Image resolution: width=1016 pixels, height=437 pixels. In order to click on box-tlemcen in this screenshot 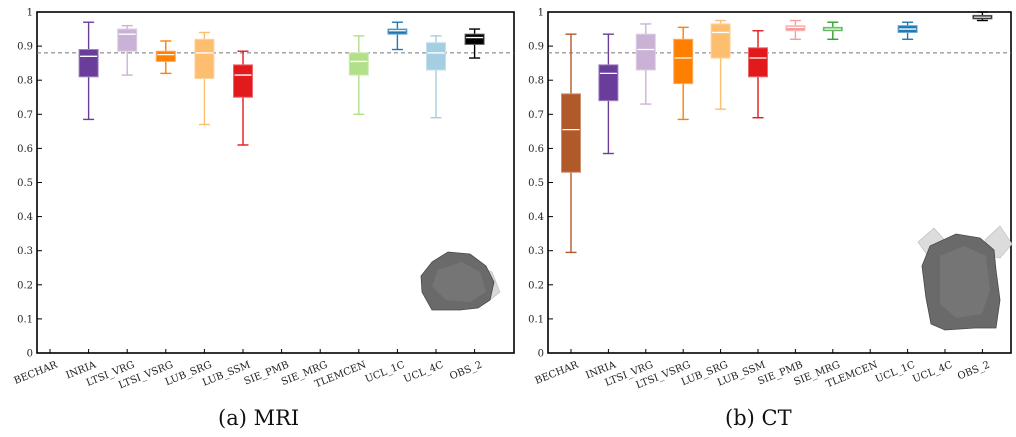, I will do `click(358, 75)`.